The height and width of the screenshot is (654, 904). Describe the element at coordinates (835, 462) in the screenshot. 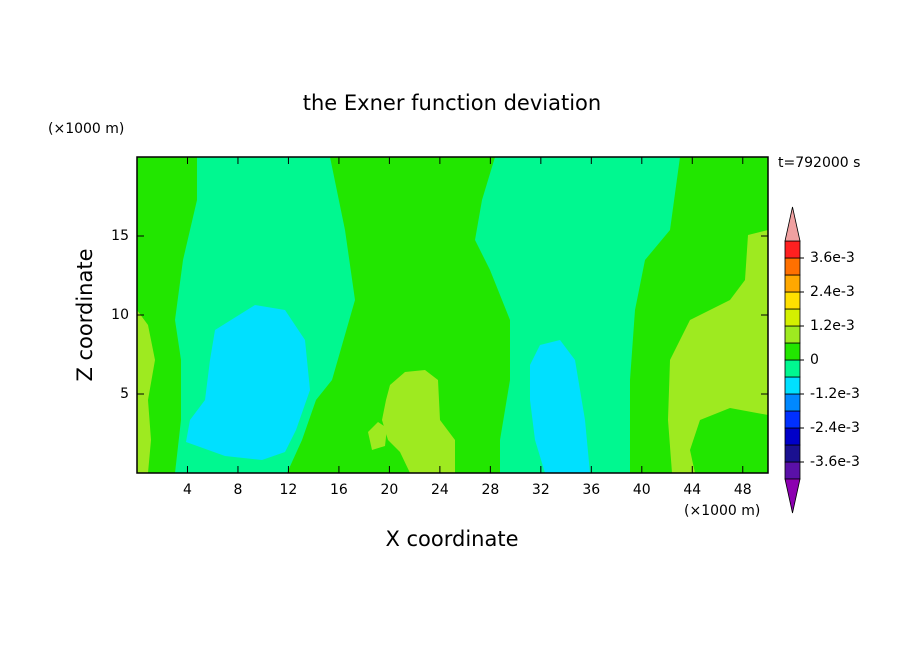

I see `colorbar-tick-label: -3.6e-3` at that location.